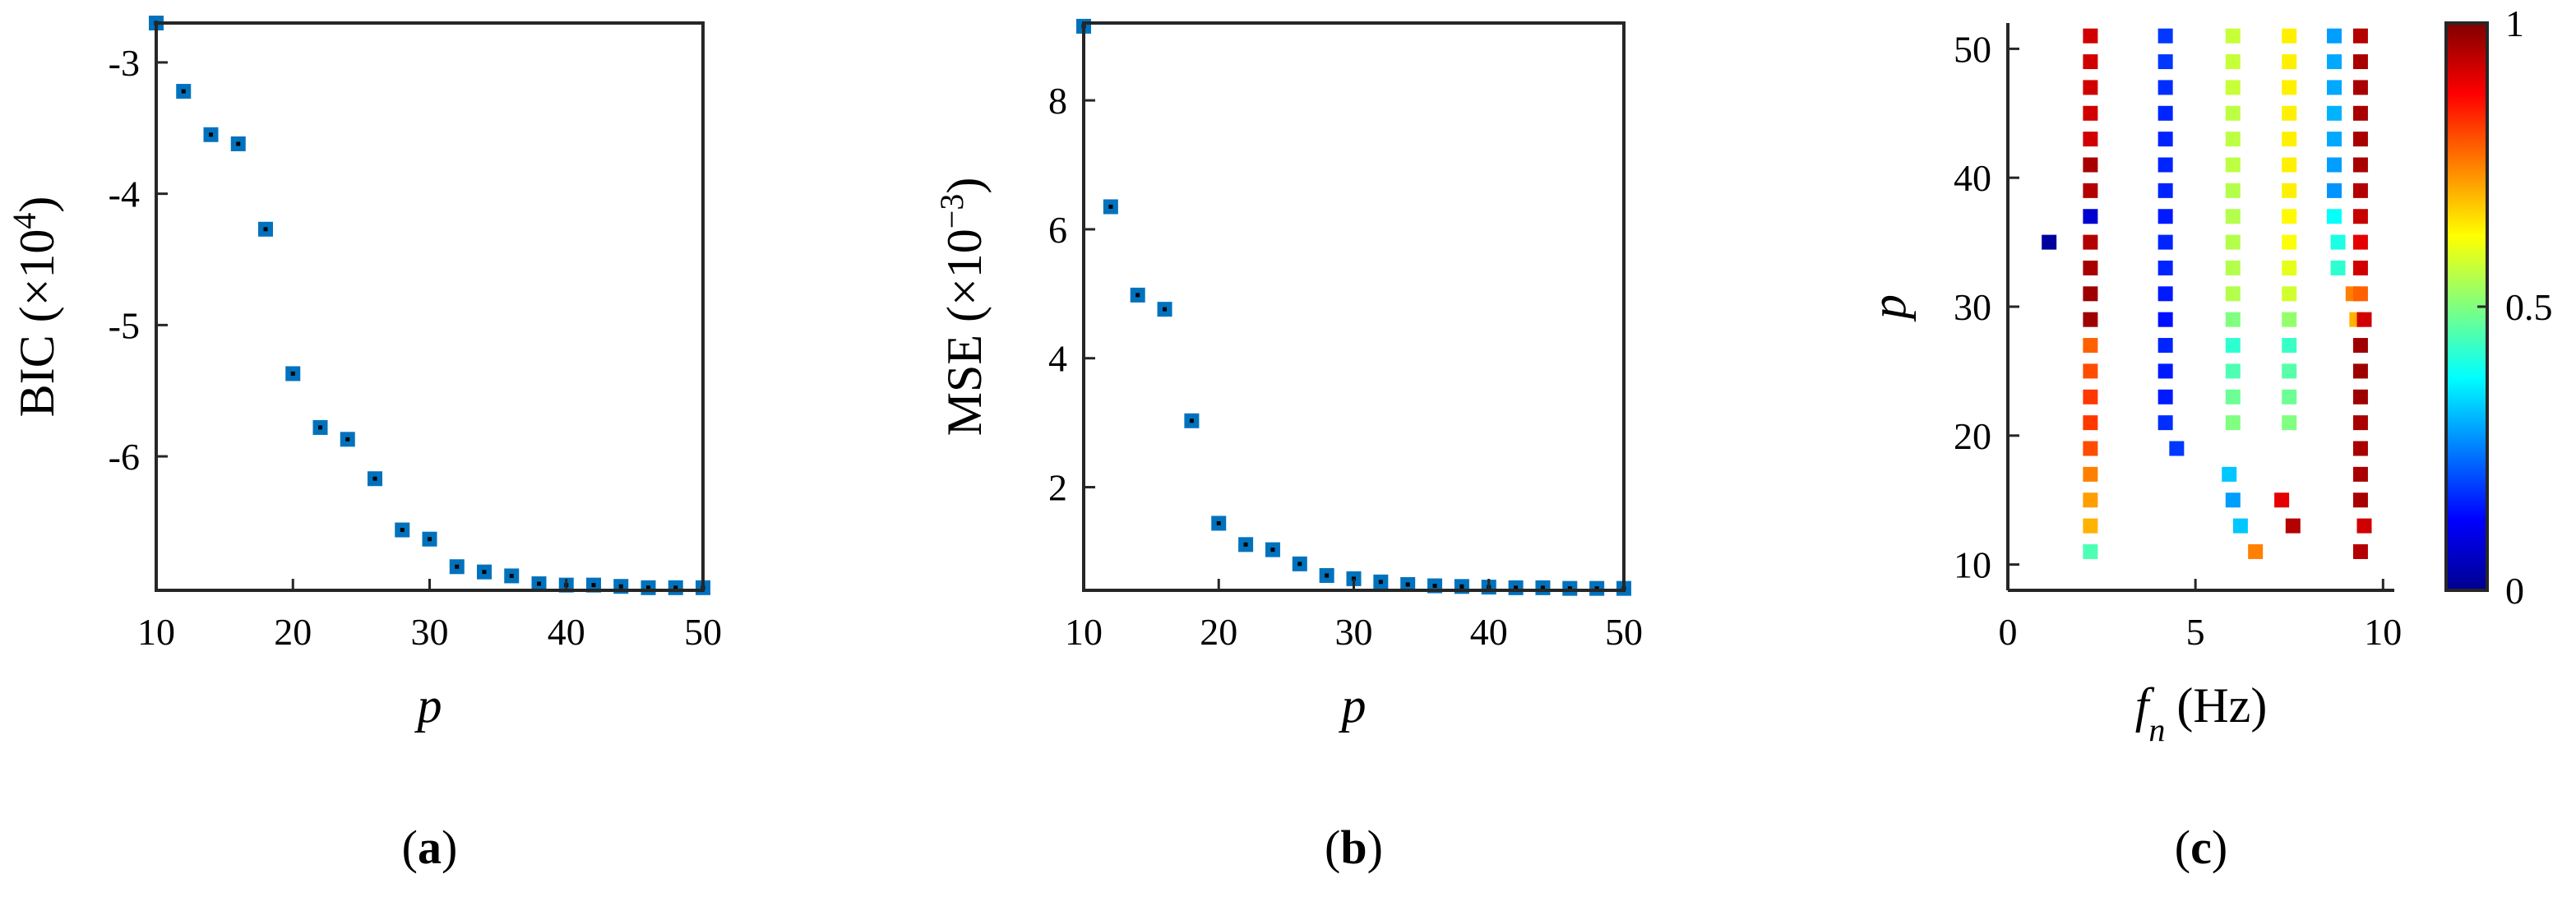 The image size is (2576, 897). What do you see at coordinates (2529, 307) in the screenshot?
I see `colorbar-tick-label: 0.5` at bounding box center [2529, 307].